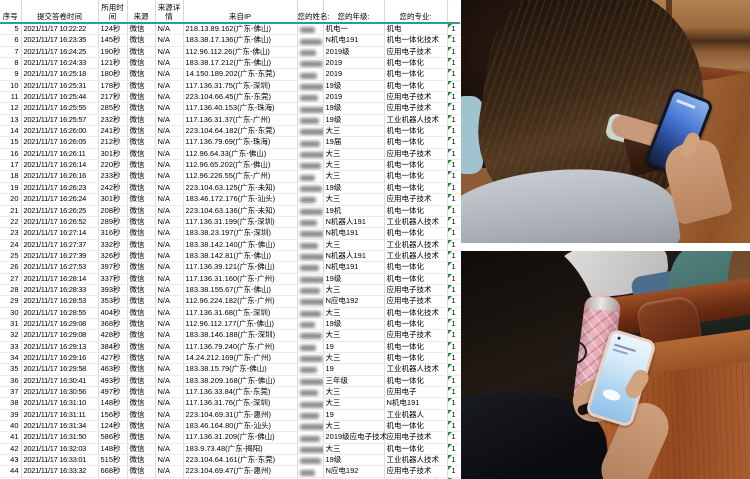  I want to click on cell: 117.136.31.37(广东-广州), so click(240, 120).